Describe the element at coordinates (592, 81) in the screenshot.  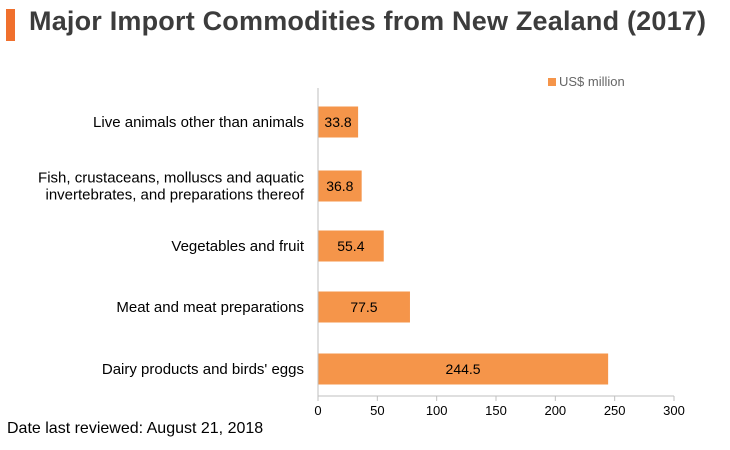
I see `legend-label: US$ million` at that location.